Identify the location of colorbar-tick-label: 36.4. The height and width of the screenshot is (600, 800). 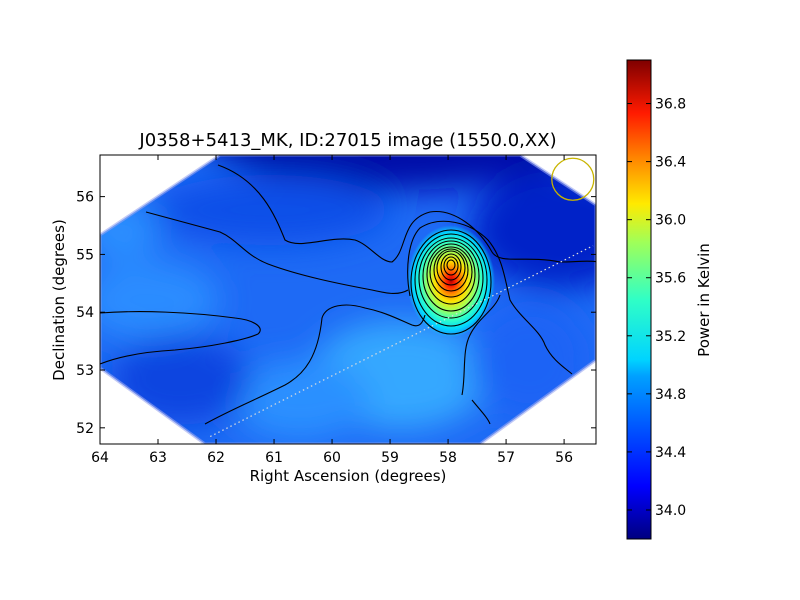
(670, 163).